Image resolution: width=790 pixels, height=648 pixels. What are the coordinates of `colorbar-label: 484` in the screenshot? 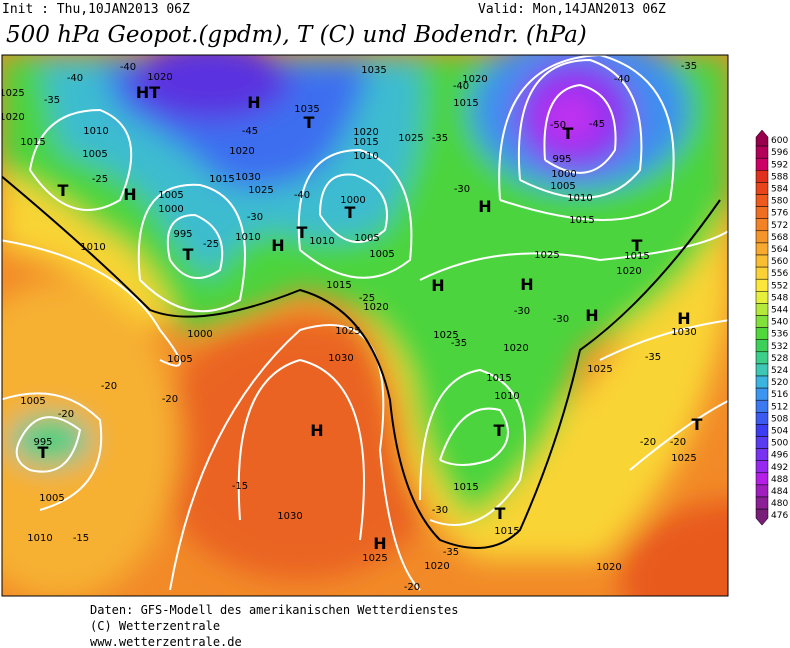 It's located at (779, 492).